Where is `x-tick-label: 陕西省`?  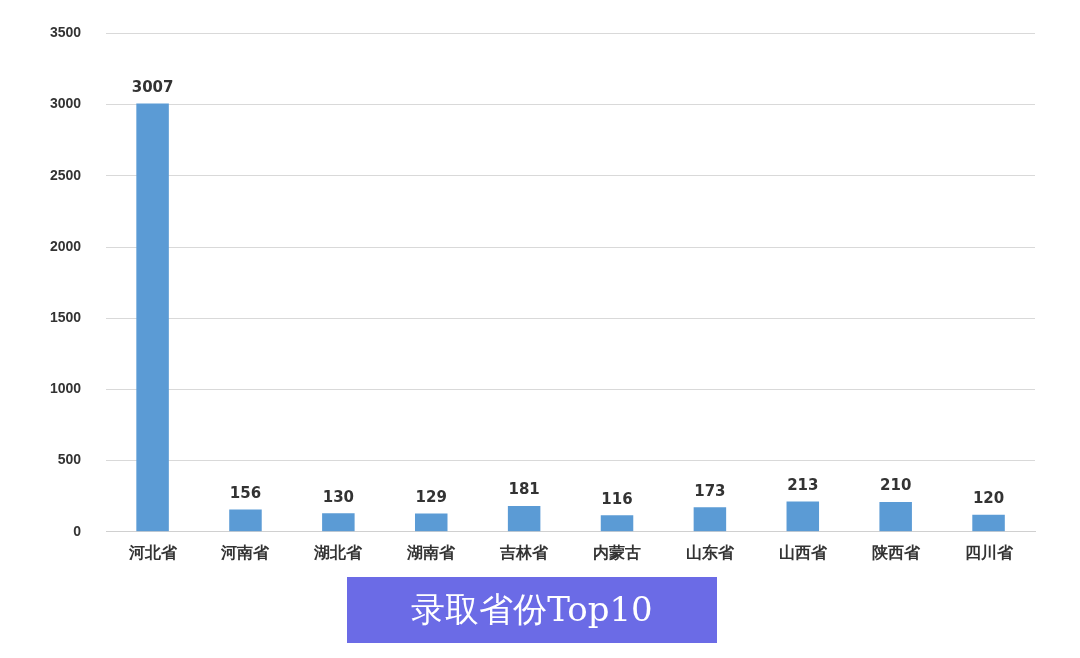 x-tick-label: 陕西省 is located at coordinates (896, 552).